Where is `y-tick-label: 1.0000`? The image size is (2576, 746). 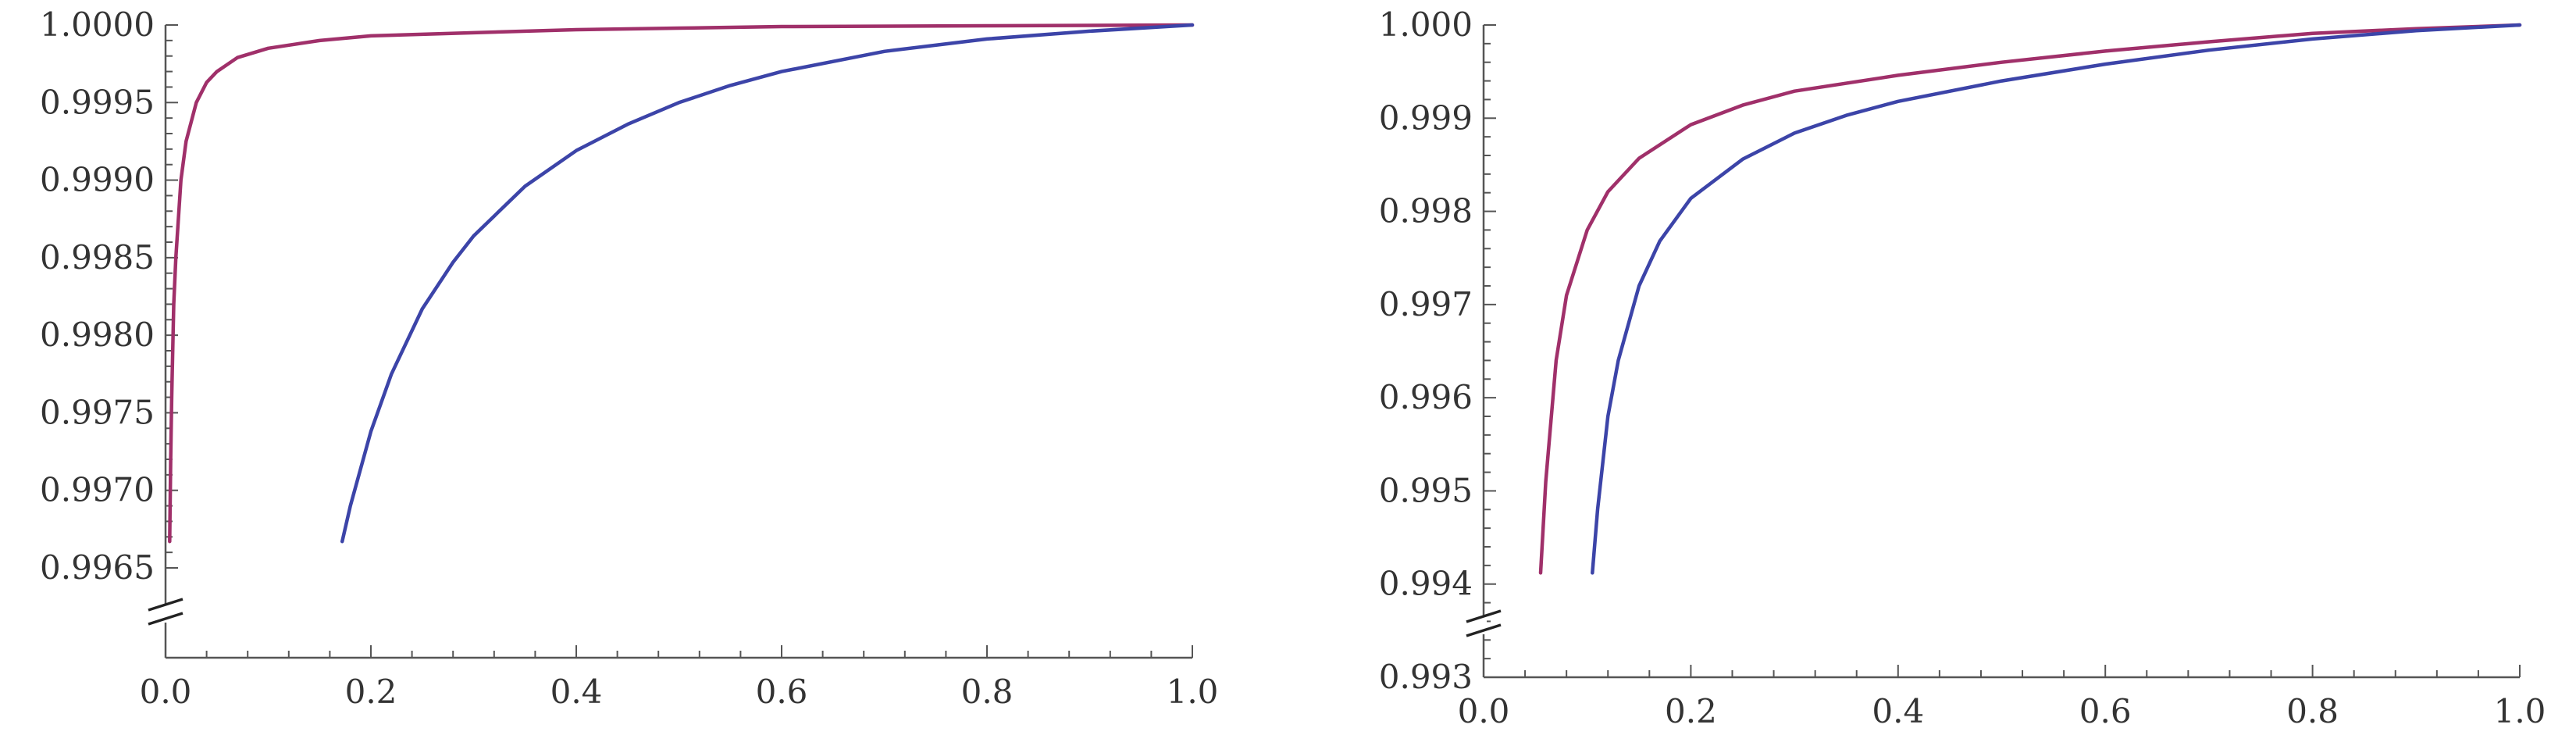 y-tick-label: 1.0000 is located at coordinates (97, 24).